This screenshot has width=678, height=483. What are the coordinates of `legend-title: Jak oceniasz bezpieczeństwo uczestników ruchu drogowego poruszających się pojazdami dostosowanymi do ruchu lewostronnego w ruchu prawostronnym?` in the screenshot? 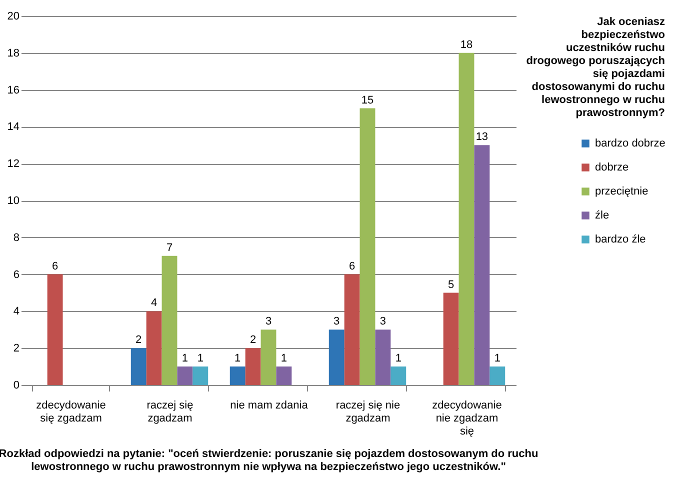 It's located at (596, 67).